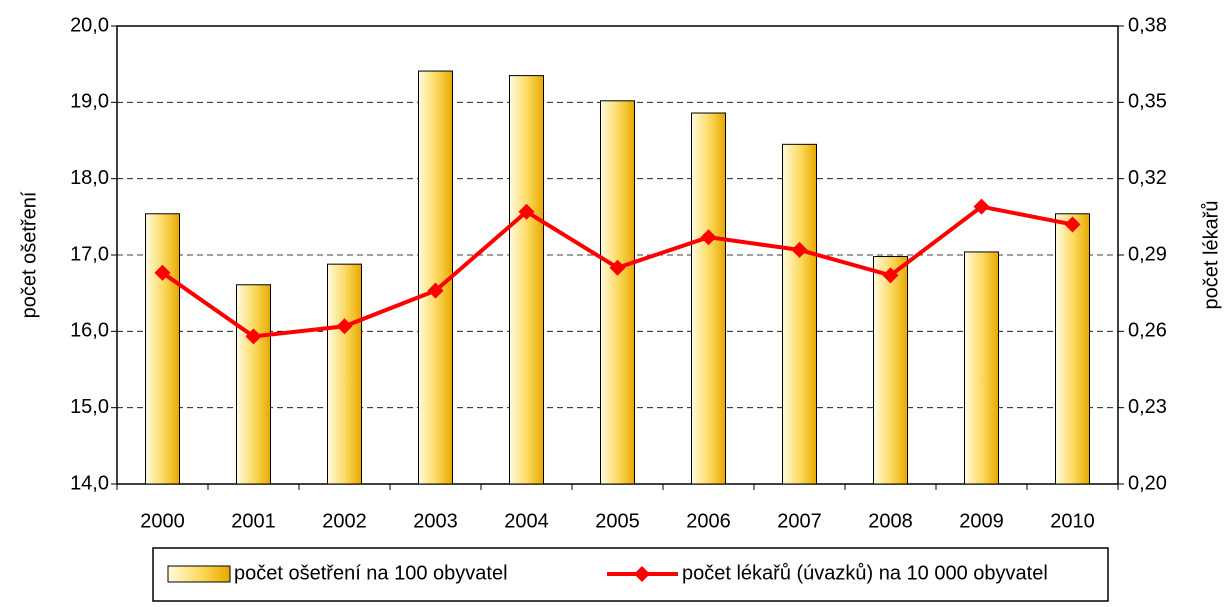  Describe the element at coordinates (617, 521) in the screenshot. I see `x-tick-label: 2005` at that location.